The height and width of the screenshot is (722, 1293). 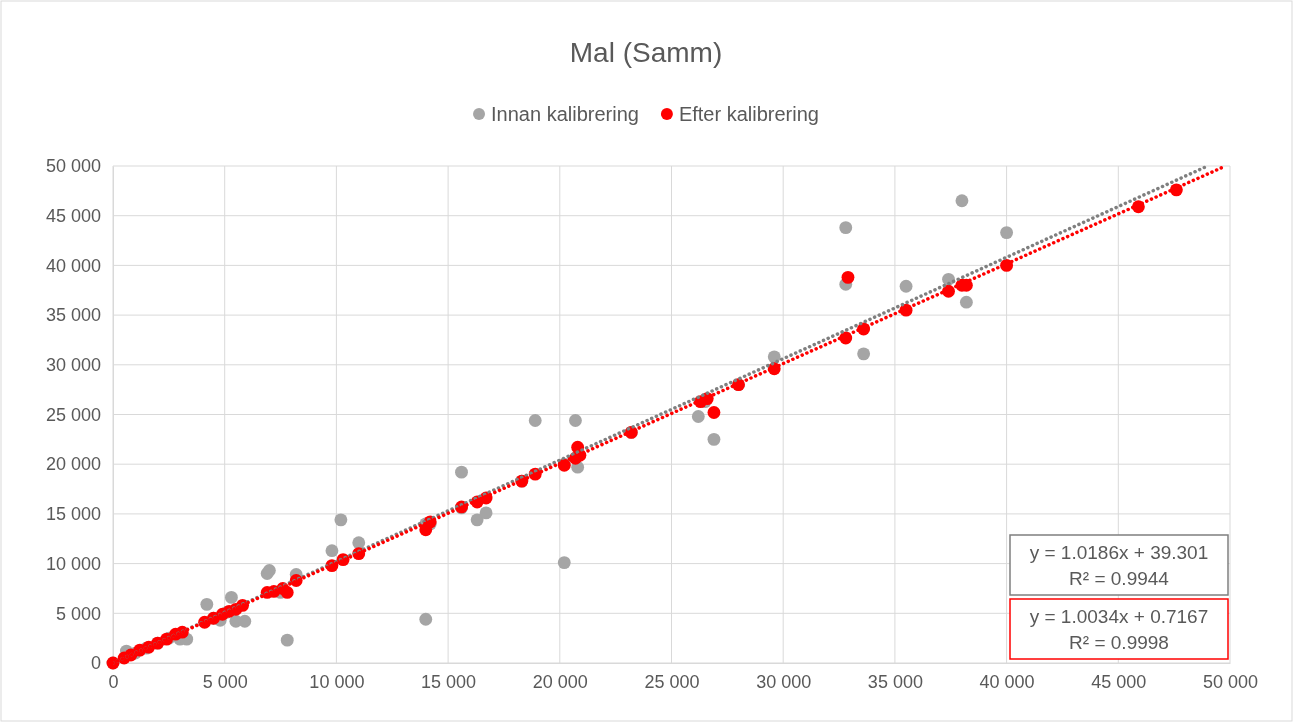 What do you see at coordinates (784, 681) in the screenshot?
I see `x-tick-label: 30 000` at bounding box center [784, 681].